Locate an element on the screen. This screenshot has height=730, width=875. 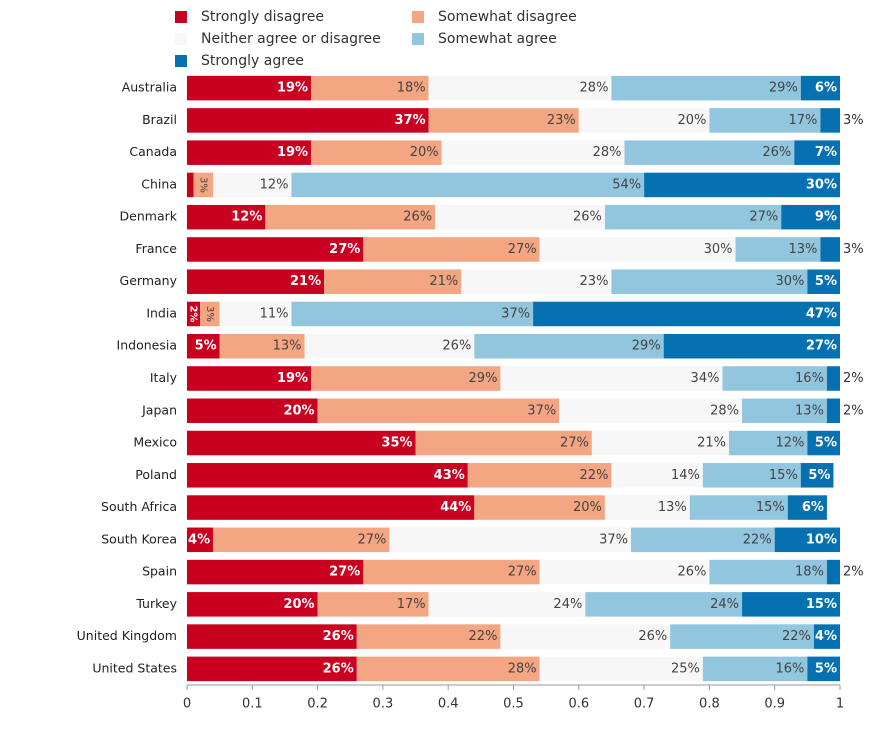
value-label: 22% is located at coordinates (483, 636).